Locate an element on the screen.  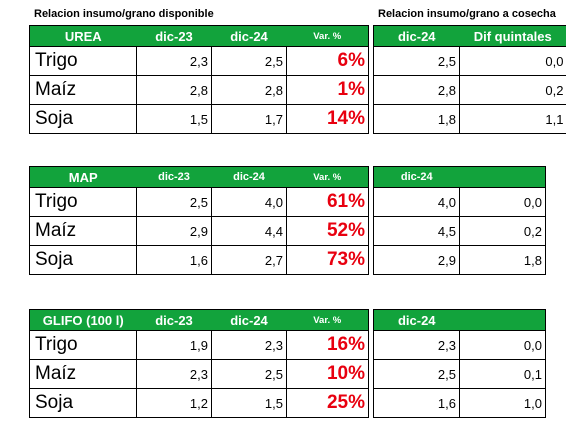
value-cosecha: 4,5 is located at coordinates (416, 231).